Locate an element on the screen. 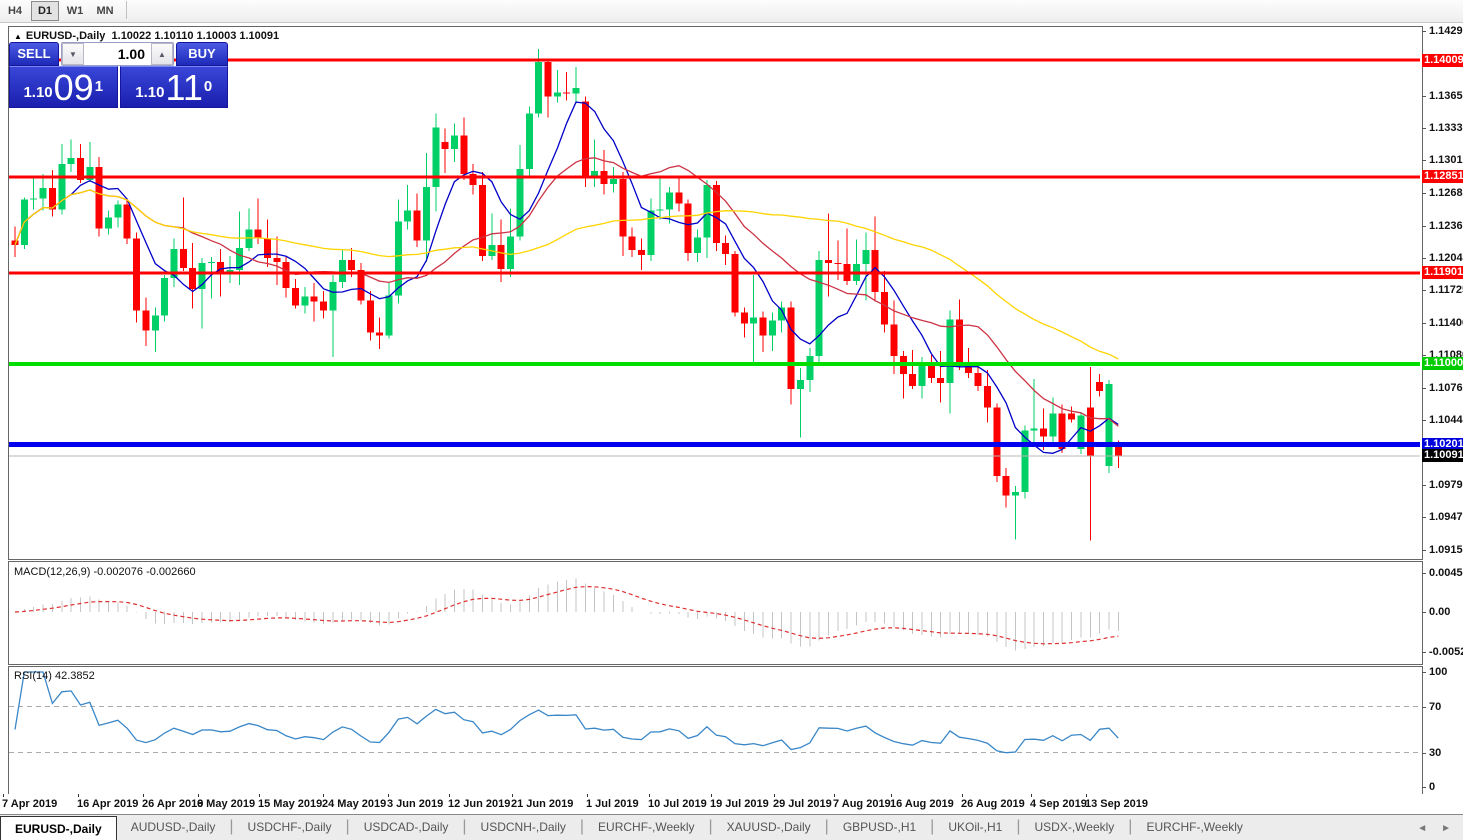 This screenshot has height=840, width=1463. timeframe-button-h4: H4 is located at coordinates (15, 11).